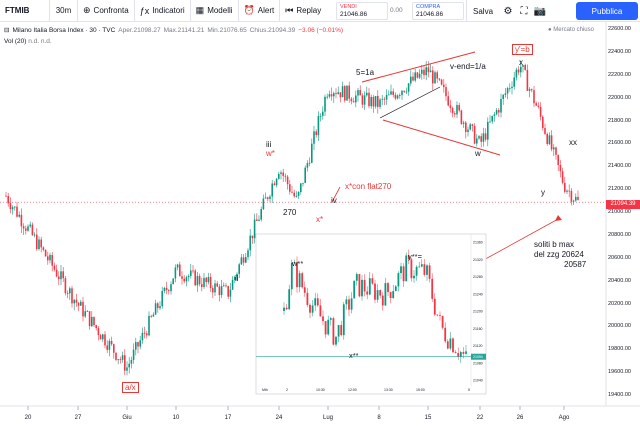 The width and height of the screenshot is (640, 427). Describe the element at coordinates (64, 11) in the screenshot. I see `interval-button: 30m` at that location.